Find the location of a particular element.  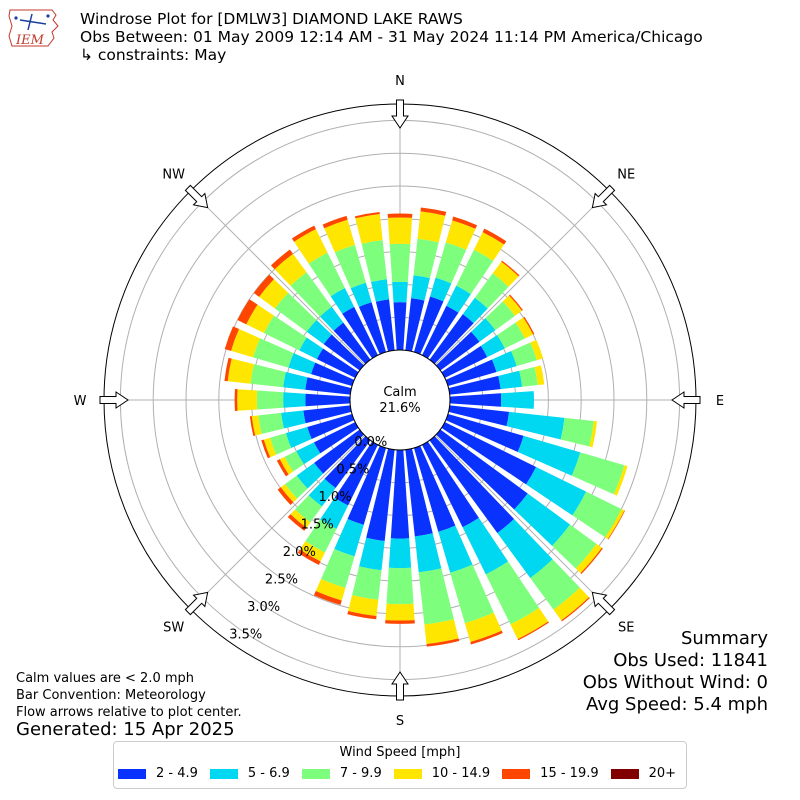

legend-label: 2 - 4.9 is located at coordinates (177, 773).